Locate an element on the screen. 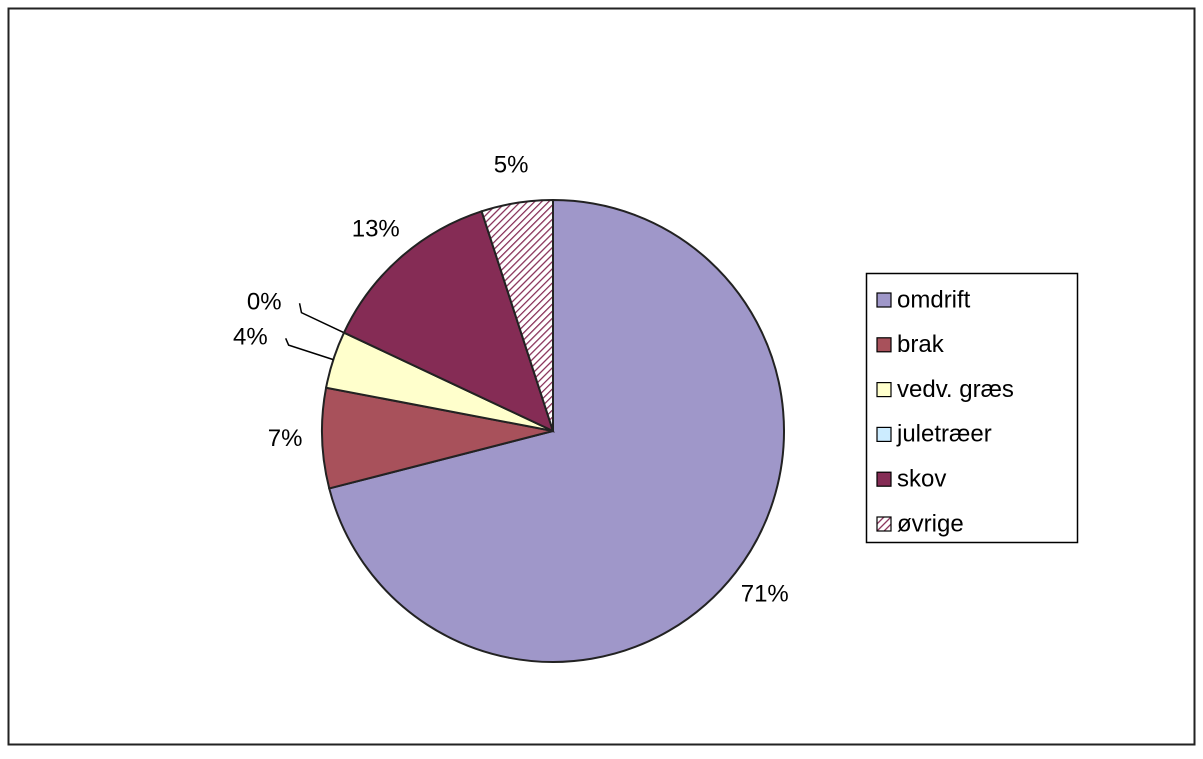  legend-label: omdrift is located at coordinates (934, 299).